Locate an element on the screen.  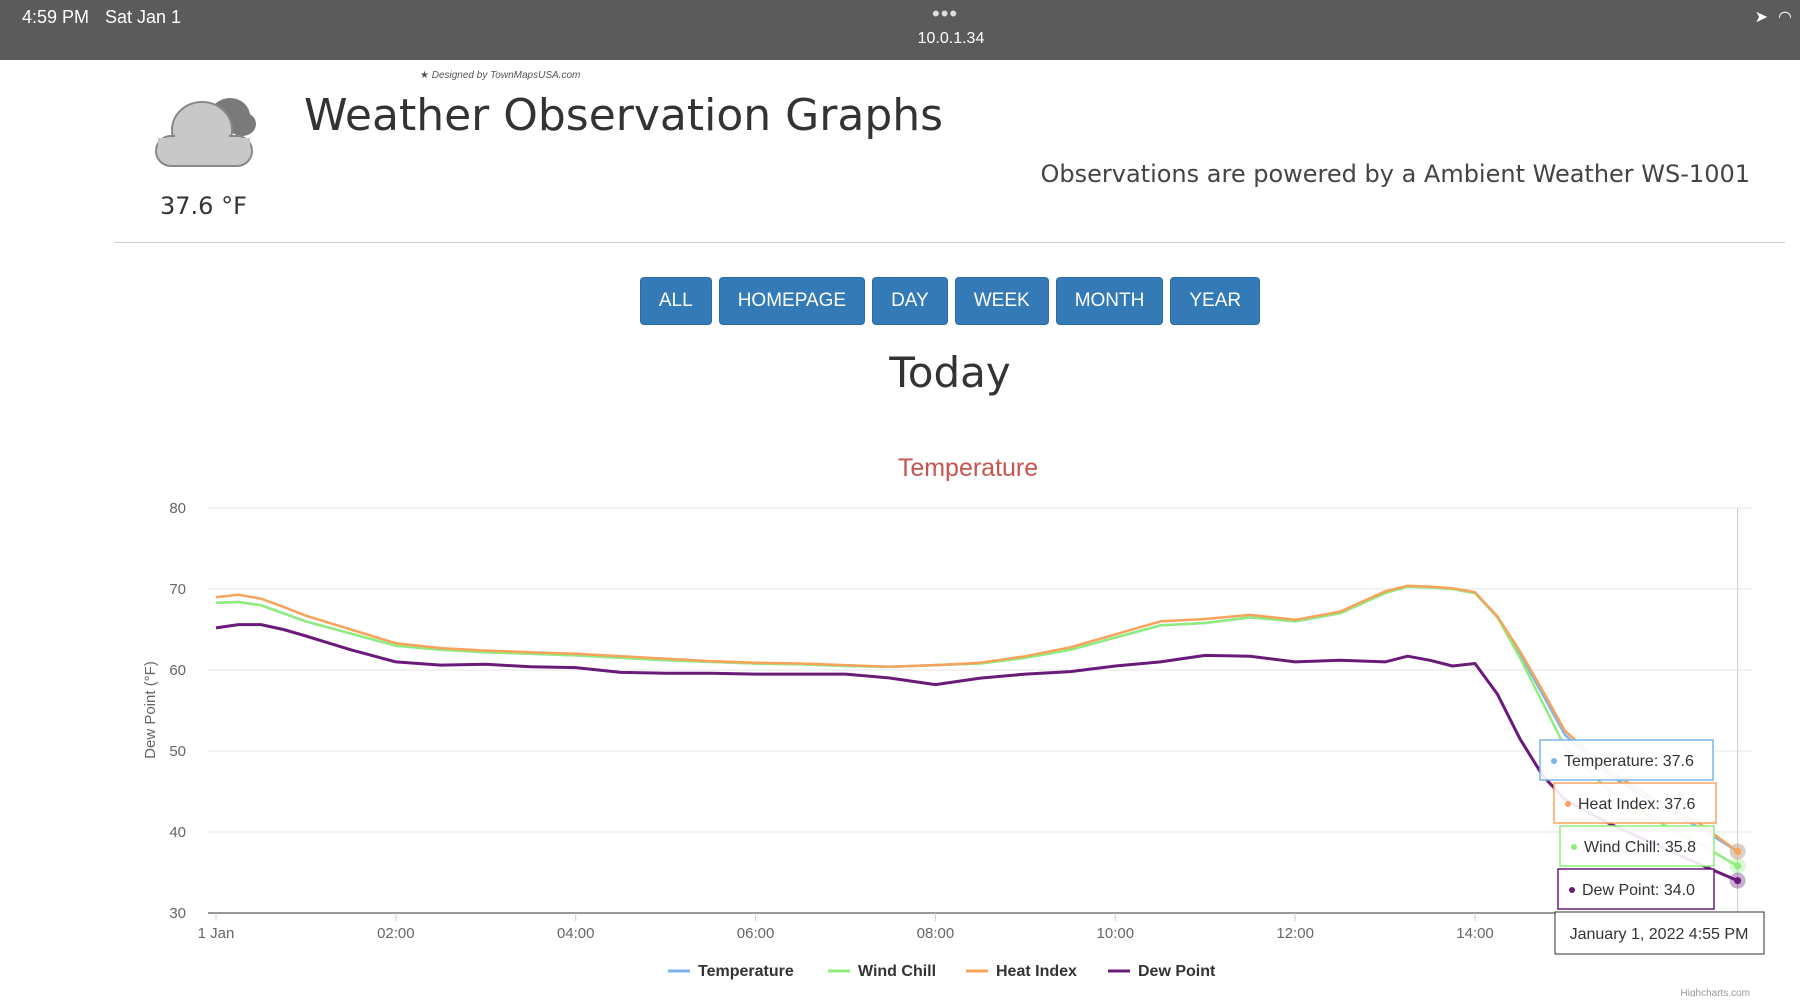
x-tick-label: 10:00 is located at coordinates (1116, 933).